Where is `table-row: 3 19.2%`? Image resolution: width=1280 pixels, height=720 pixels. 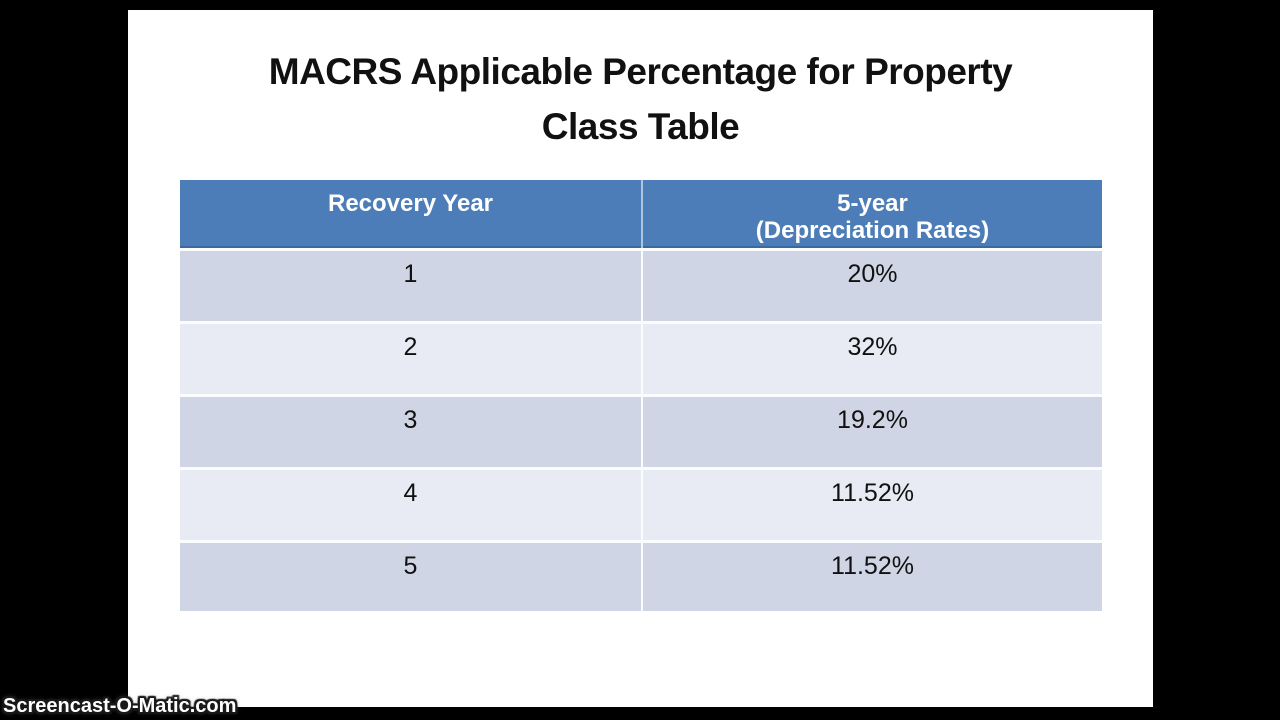
table-row: 3 19.2% is located at coordinates (641, 432).